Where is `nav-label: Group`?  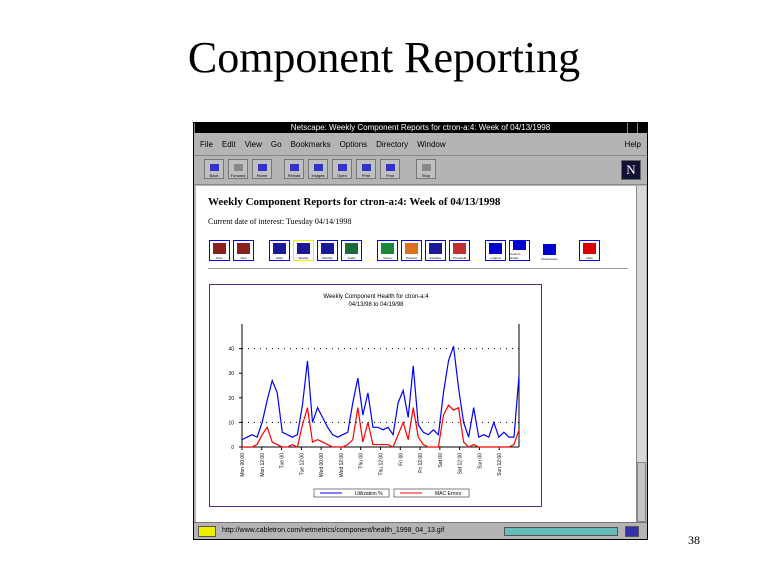 nav-label: Group is located at coordinates (387, 258).